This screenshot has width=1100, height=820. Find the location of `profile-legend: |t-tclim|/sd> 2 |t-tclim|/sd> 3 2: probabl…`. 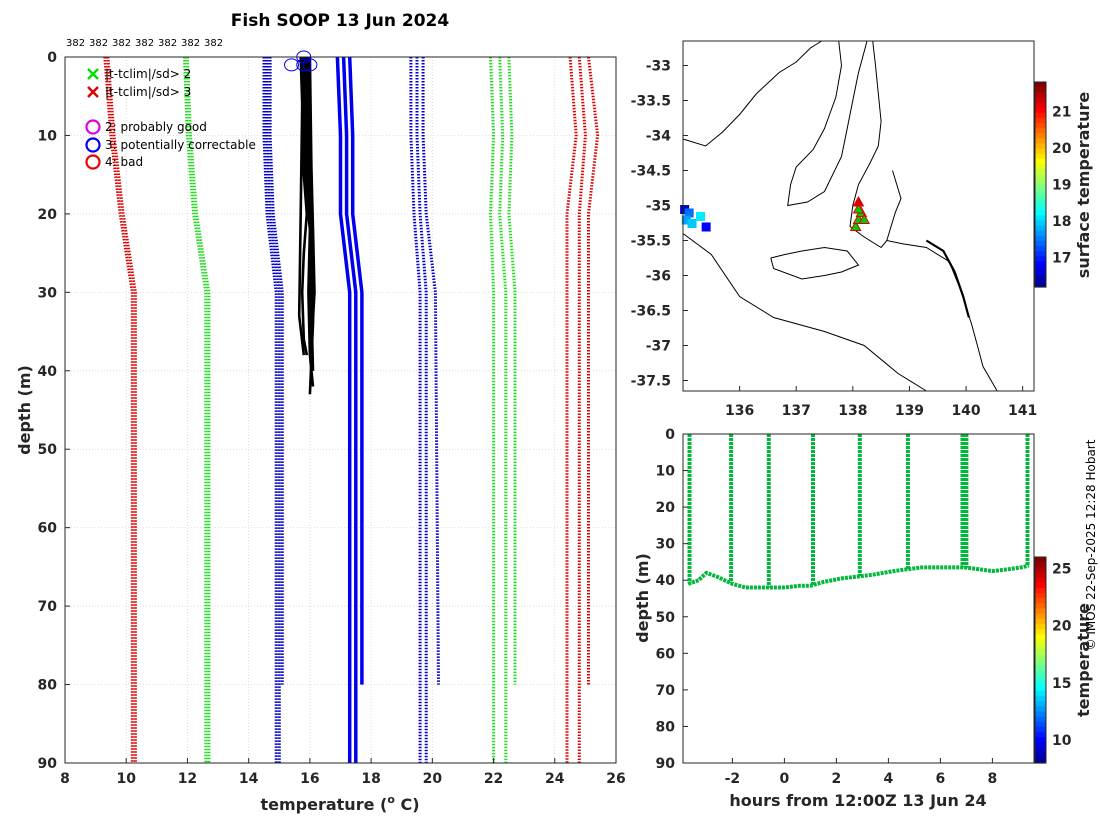

profile-legend: |t-tclim|/sd> 2 |t-tclim|/sd> 3 2: probabl… is located at coordinates (170, 118).